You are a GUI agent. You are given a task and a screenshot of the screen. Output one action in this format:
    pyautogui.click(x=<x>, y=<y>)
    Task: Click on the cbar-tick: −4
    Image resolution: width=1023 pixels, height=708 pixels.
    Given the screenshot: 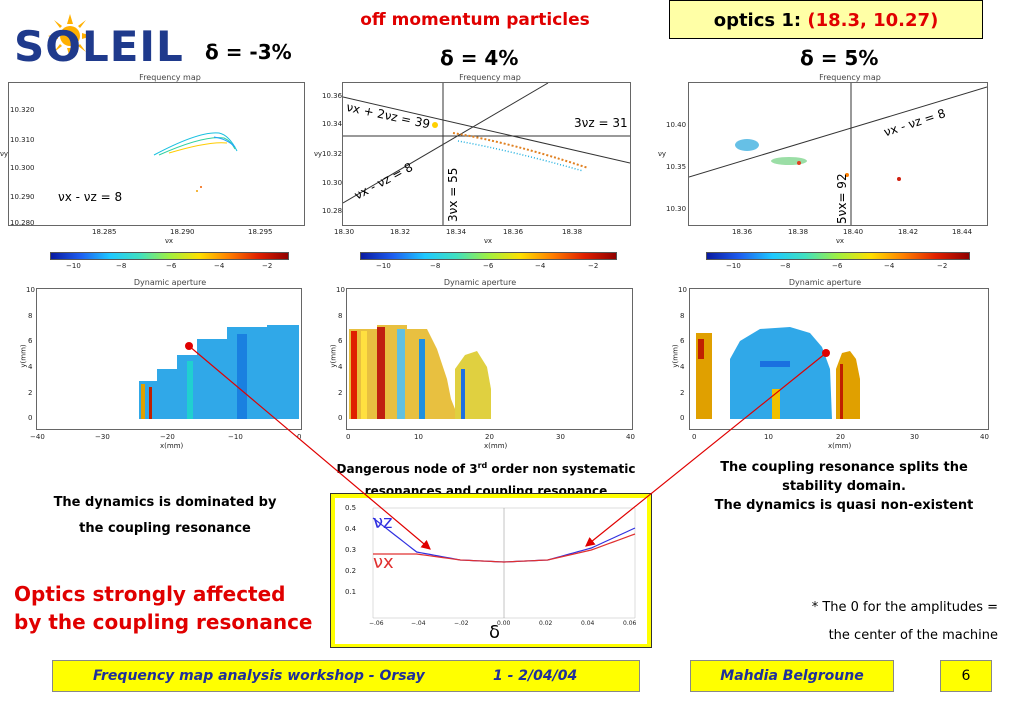 What is the action you would take?
    pyautogui.click(x=219, y=266)
    